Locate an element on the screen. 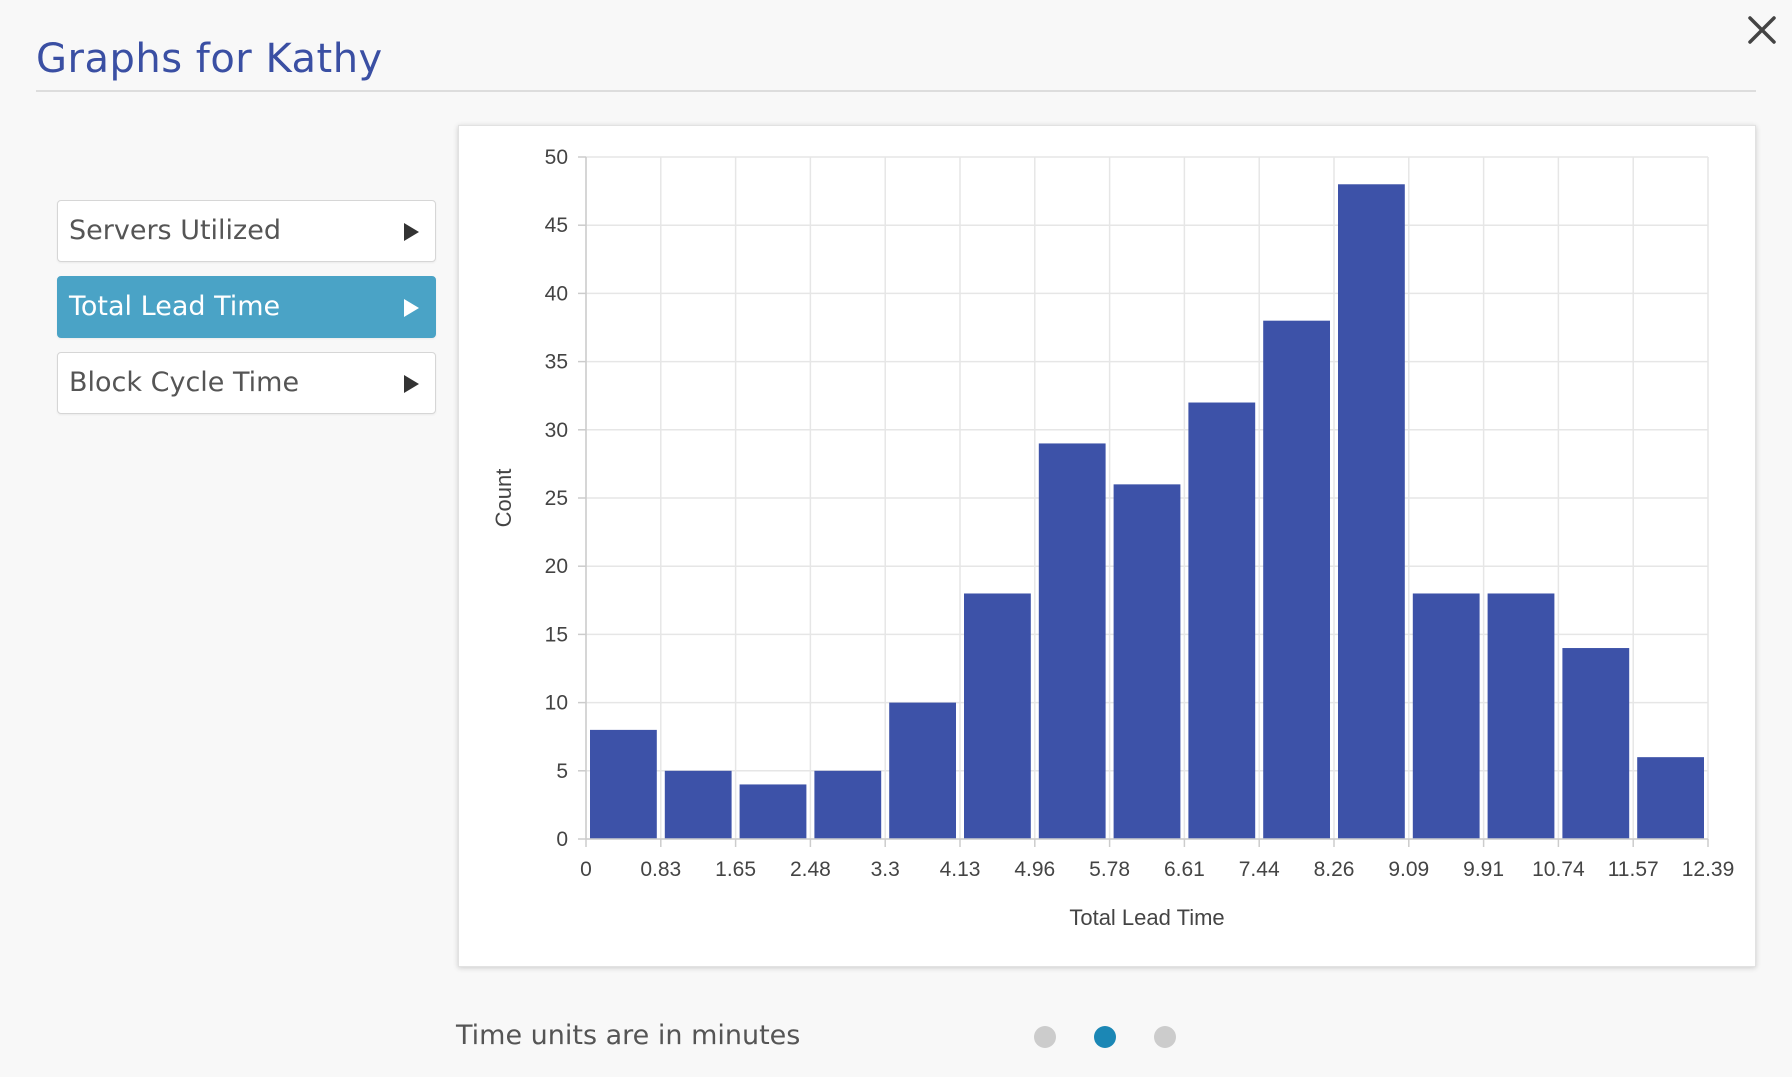  y-tick-label: 5 is located at coordinates (562, 771).